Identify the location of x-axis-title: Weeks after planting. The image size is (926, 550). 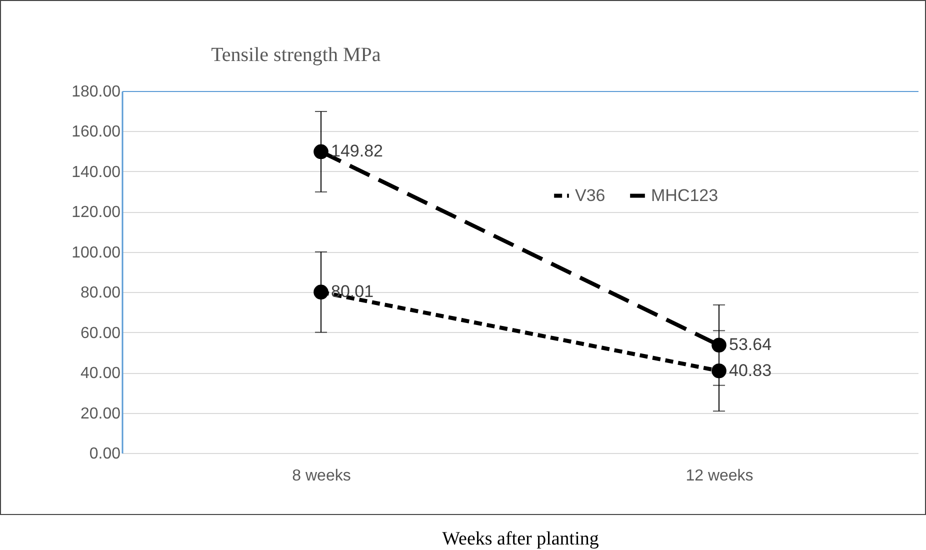
(521, 539).